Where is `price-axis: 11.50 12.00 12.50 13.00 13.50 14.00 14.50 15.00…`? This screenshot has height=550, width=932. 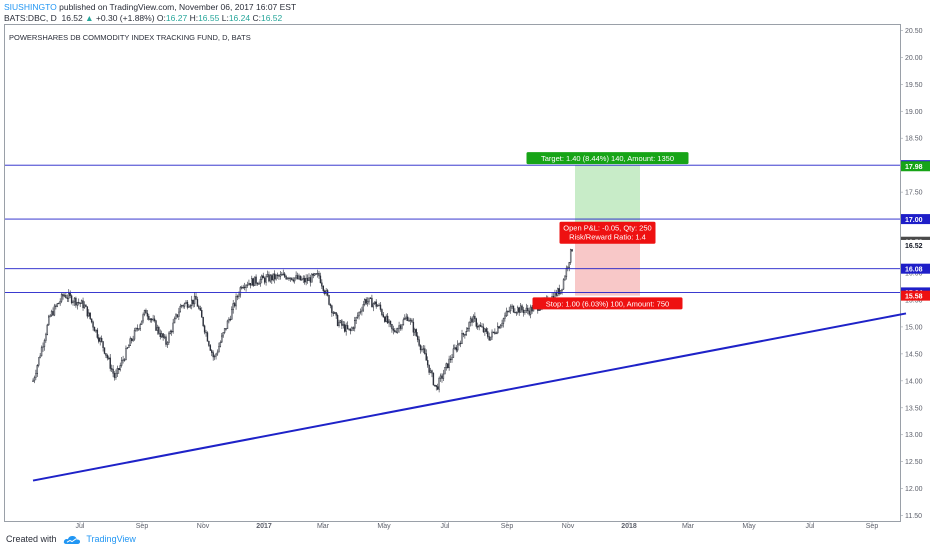 price-axis: 11.50 12.00 12.50 13.00 13.50 14.00 14.50 15.00… is located at coordinates (911, 274).